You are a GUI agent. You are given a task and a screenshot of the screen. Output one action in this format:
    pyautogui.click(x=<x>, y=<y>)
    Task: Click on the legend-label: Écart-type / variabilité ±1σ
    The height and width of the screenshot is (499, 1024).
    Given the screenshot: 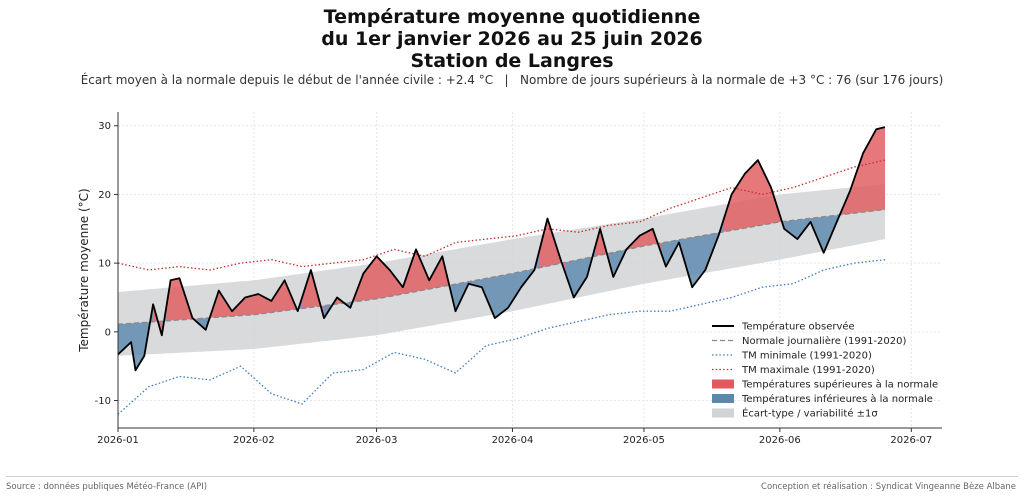 What is the action you would take?
    pyautogui.click(x=810, y=413)
    